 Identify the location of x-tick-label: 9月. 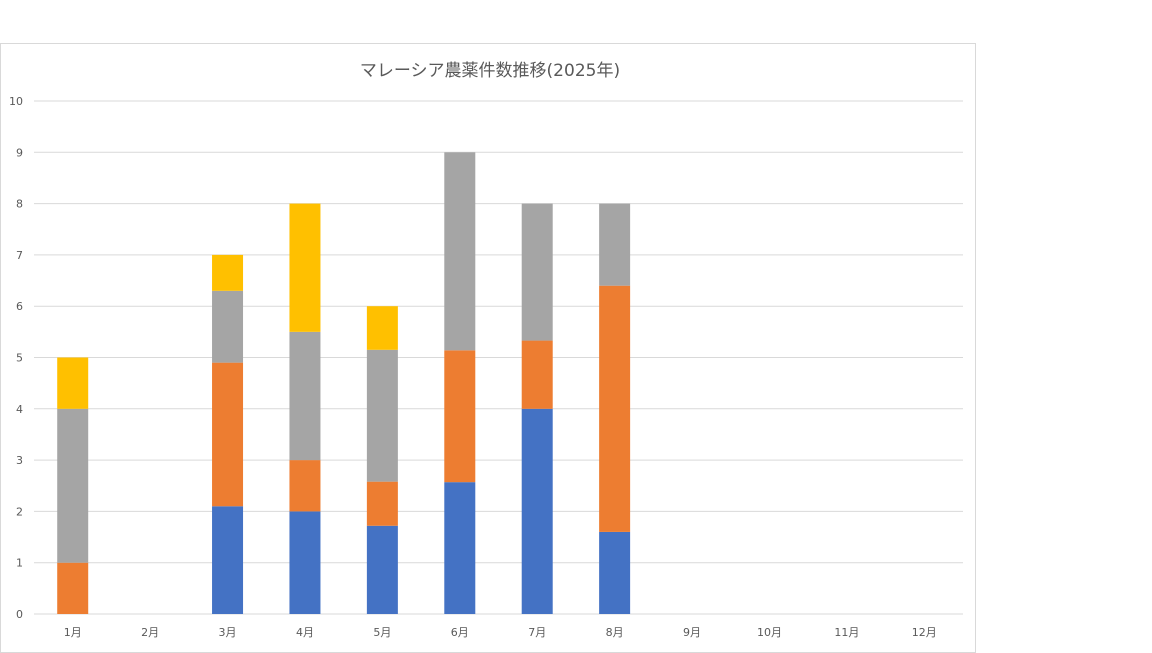
(692, 632).